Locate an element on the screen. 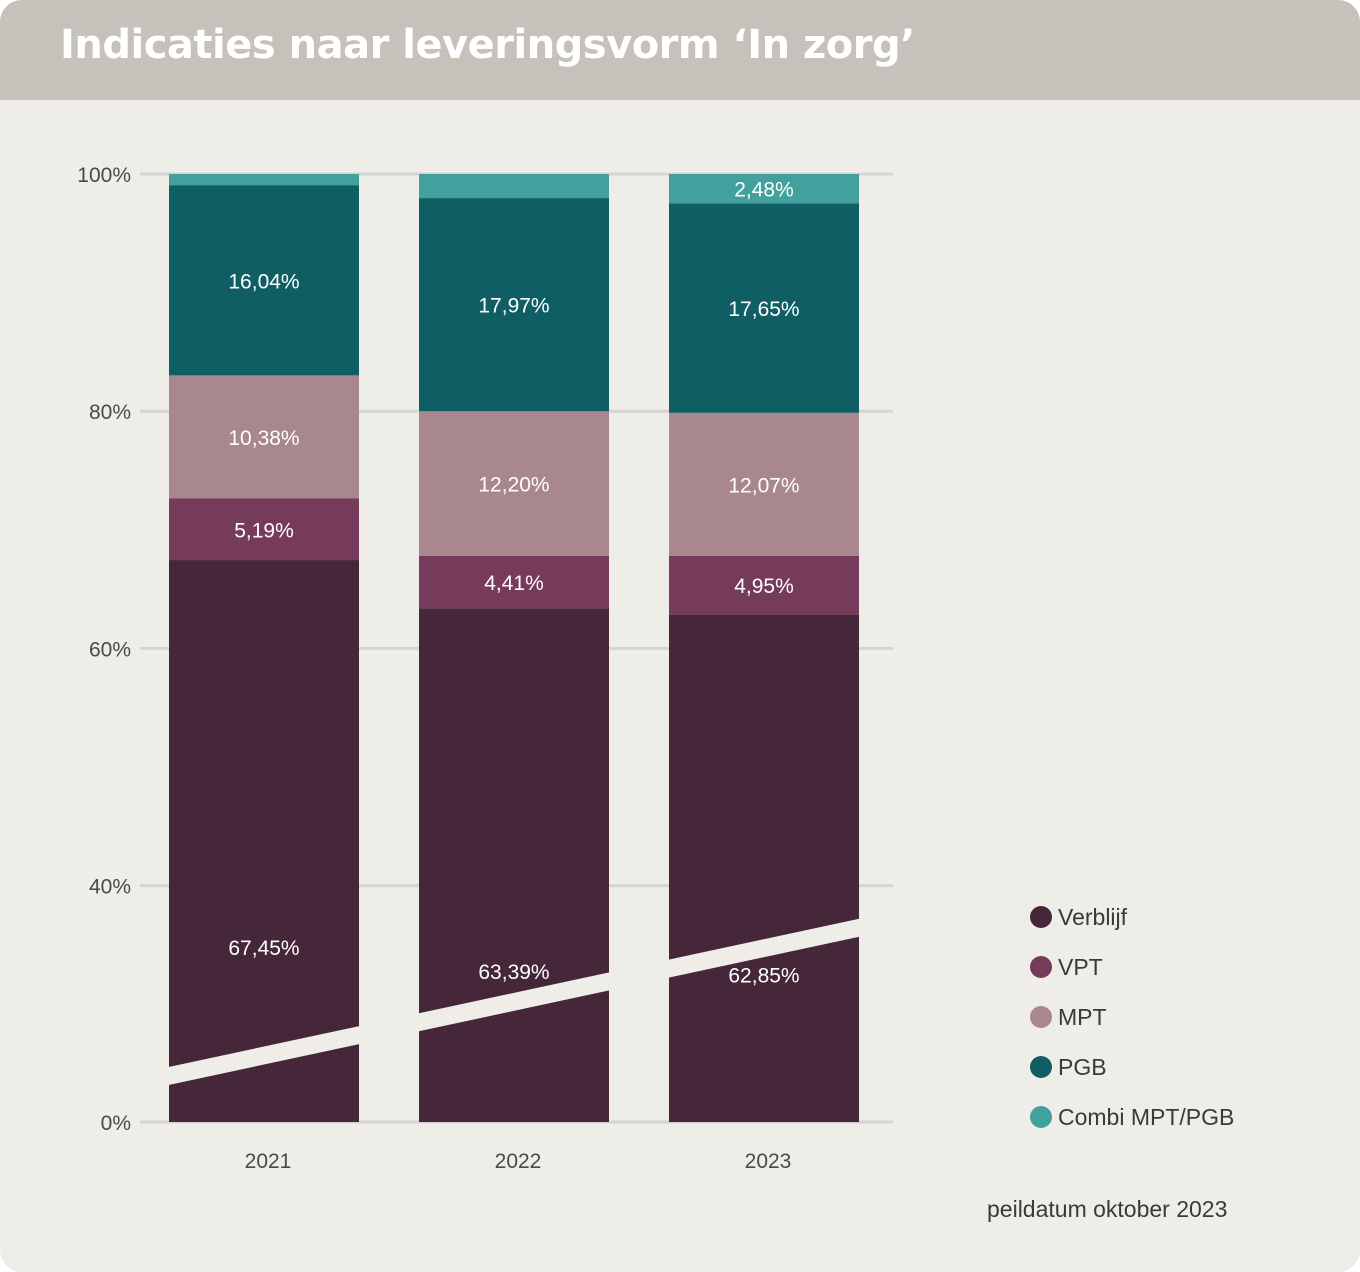 This screenshot has height=1272, width=1360. bar-2022-pgb is located at coordinates (514, 305).